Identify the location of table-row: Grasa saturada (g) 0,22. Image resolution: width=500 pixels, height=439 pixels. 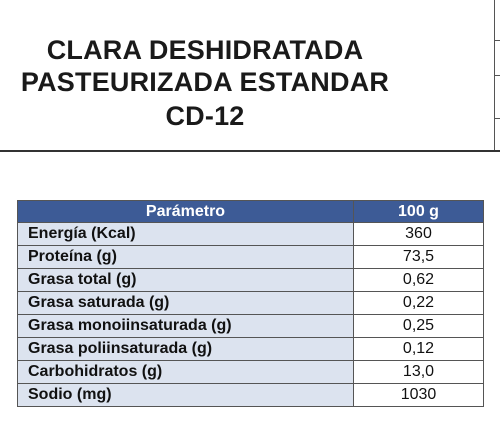
(250, 303).